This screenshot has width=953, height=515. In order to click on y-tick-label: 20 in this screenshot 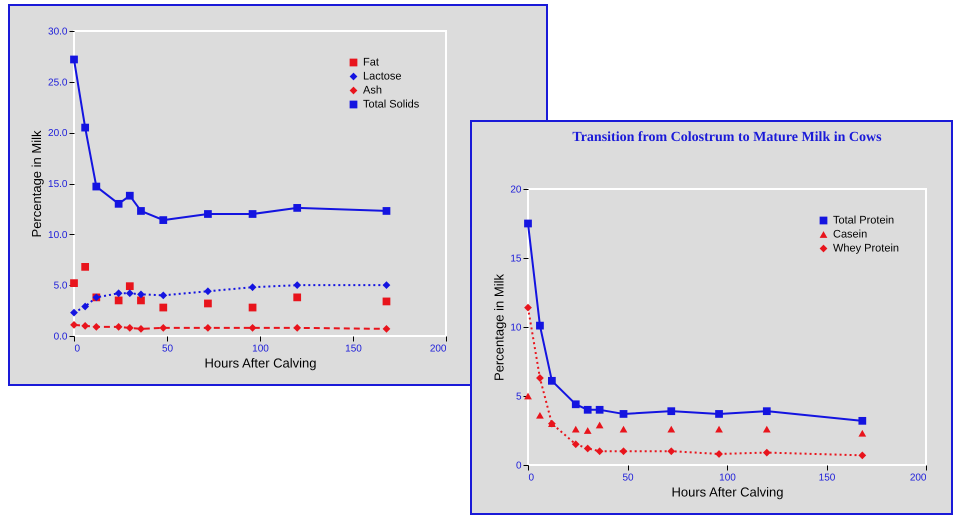, I will do `click(516, 190)`.